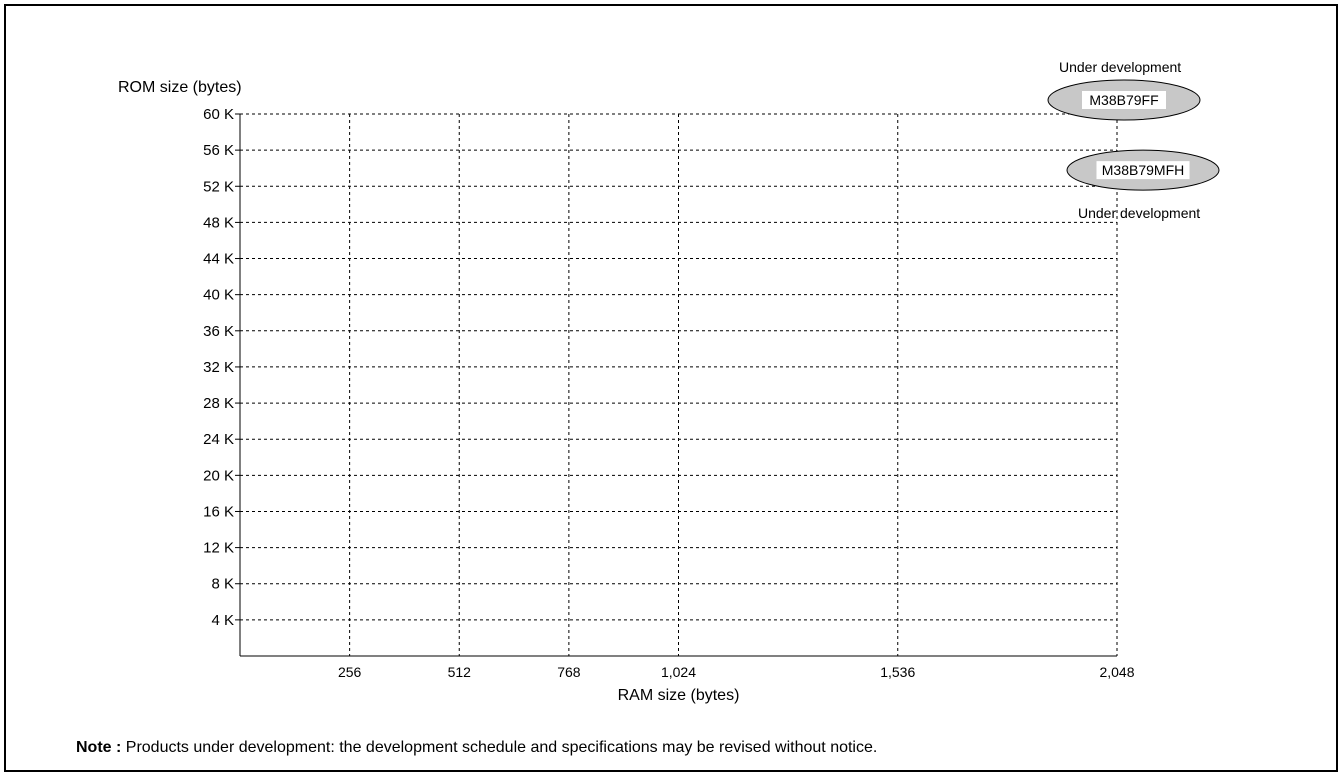 The width and height of the screenshot is (1344, 774). I want to click on y-tick-label: 60 K, so click(218, 114).